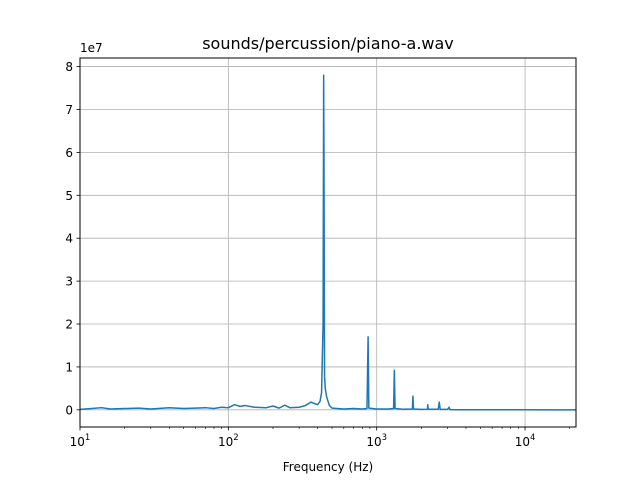 Image resolution: width=640 pixels, height=485 pixels. I want to click on y-tick-label: 4, so click(69, 239).